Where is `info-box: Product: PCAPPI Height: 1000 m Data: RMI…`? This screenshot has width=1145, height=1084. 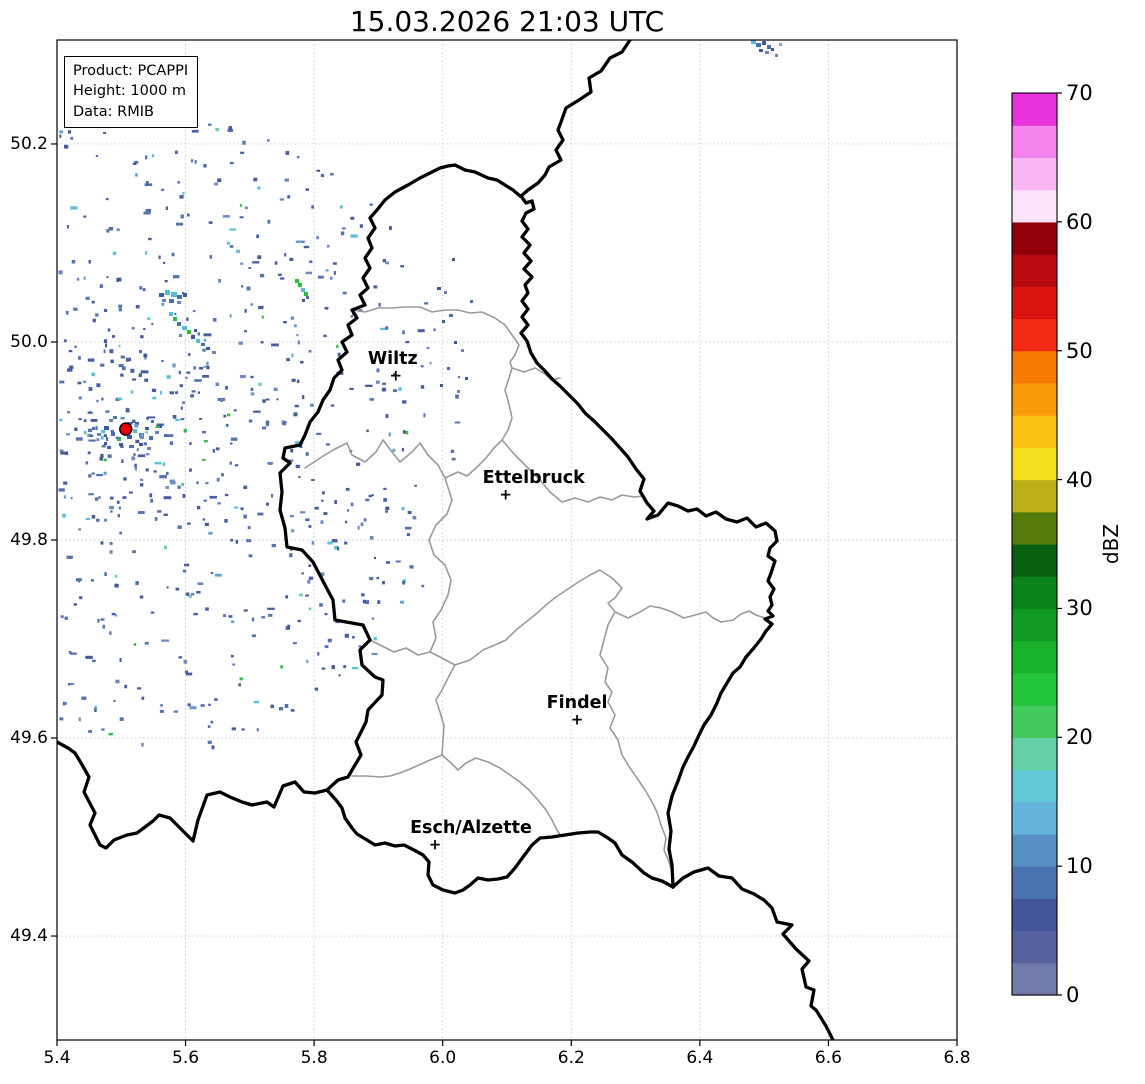 info-box: Product: PCAPPI Height: 1000 m Data: RMI… is located at coordinates (131, 92).